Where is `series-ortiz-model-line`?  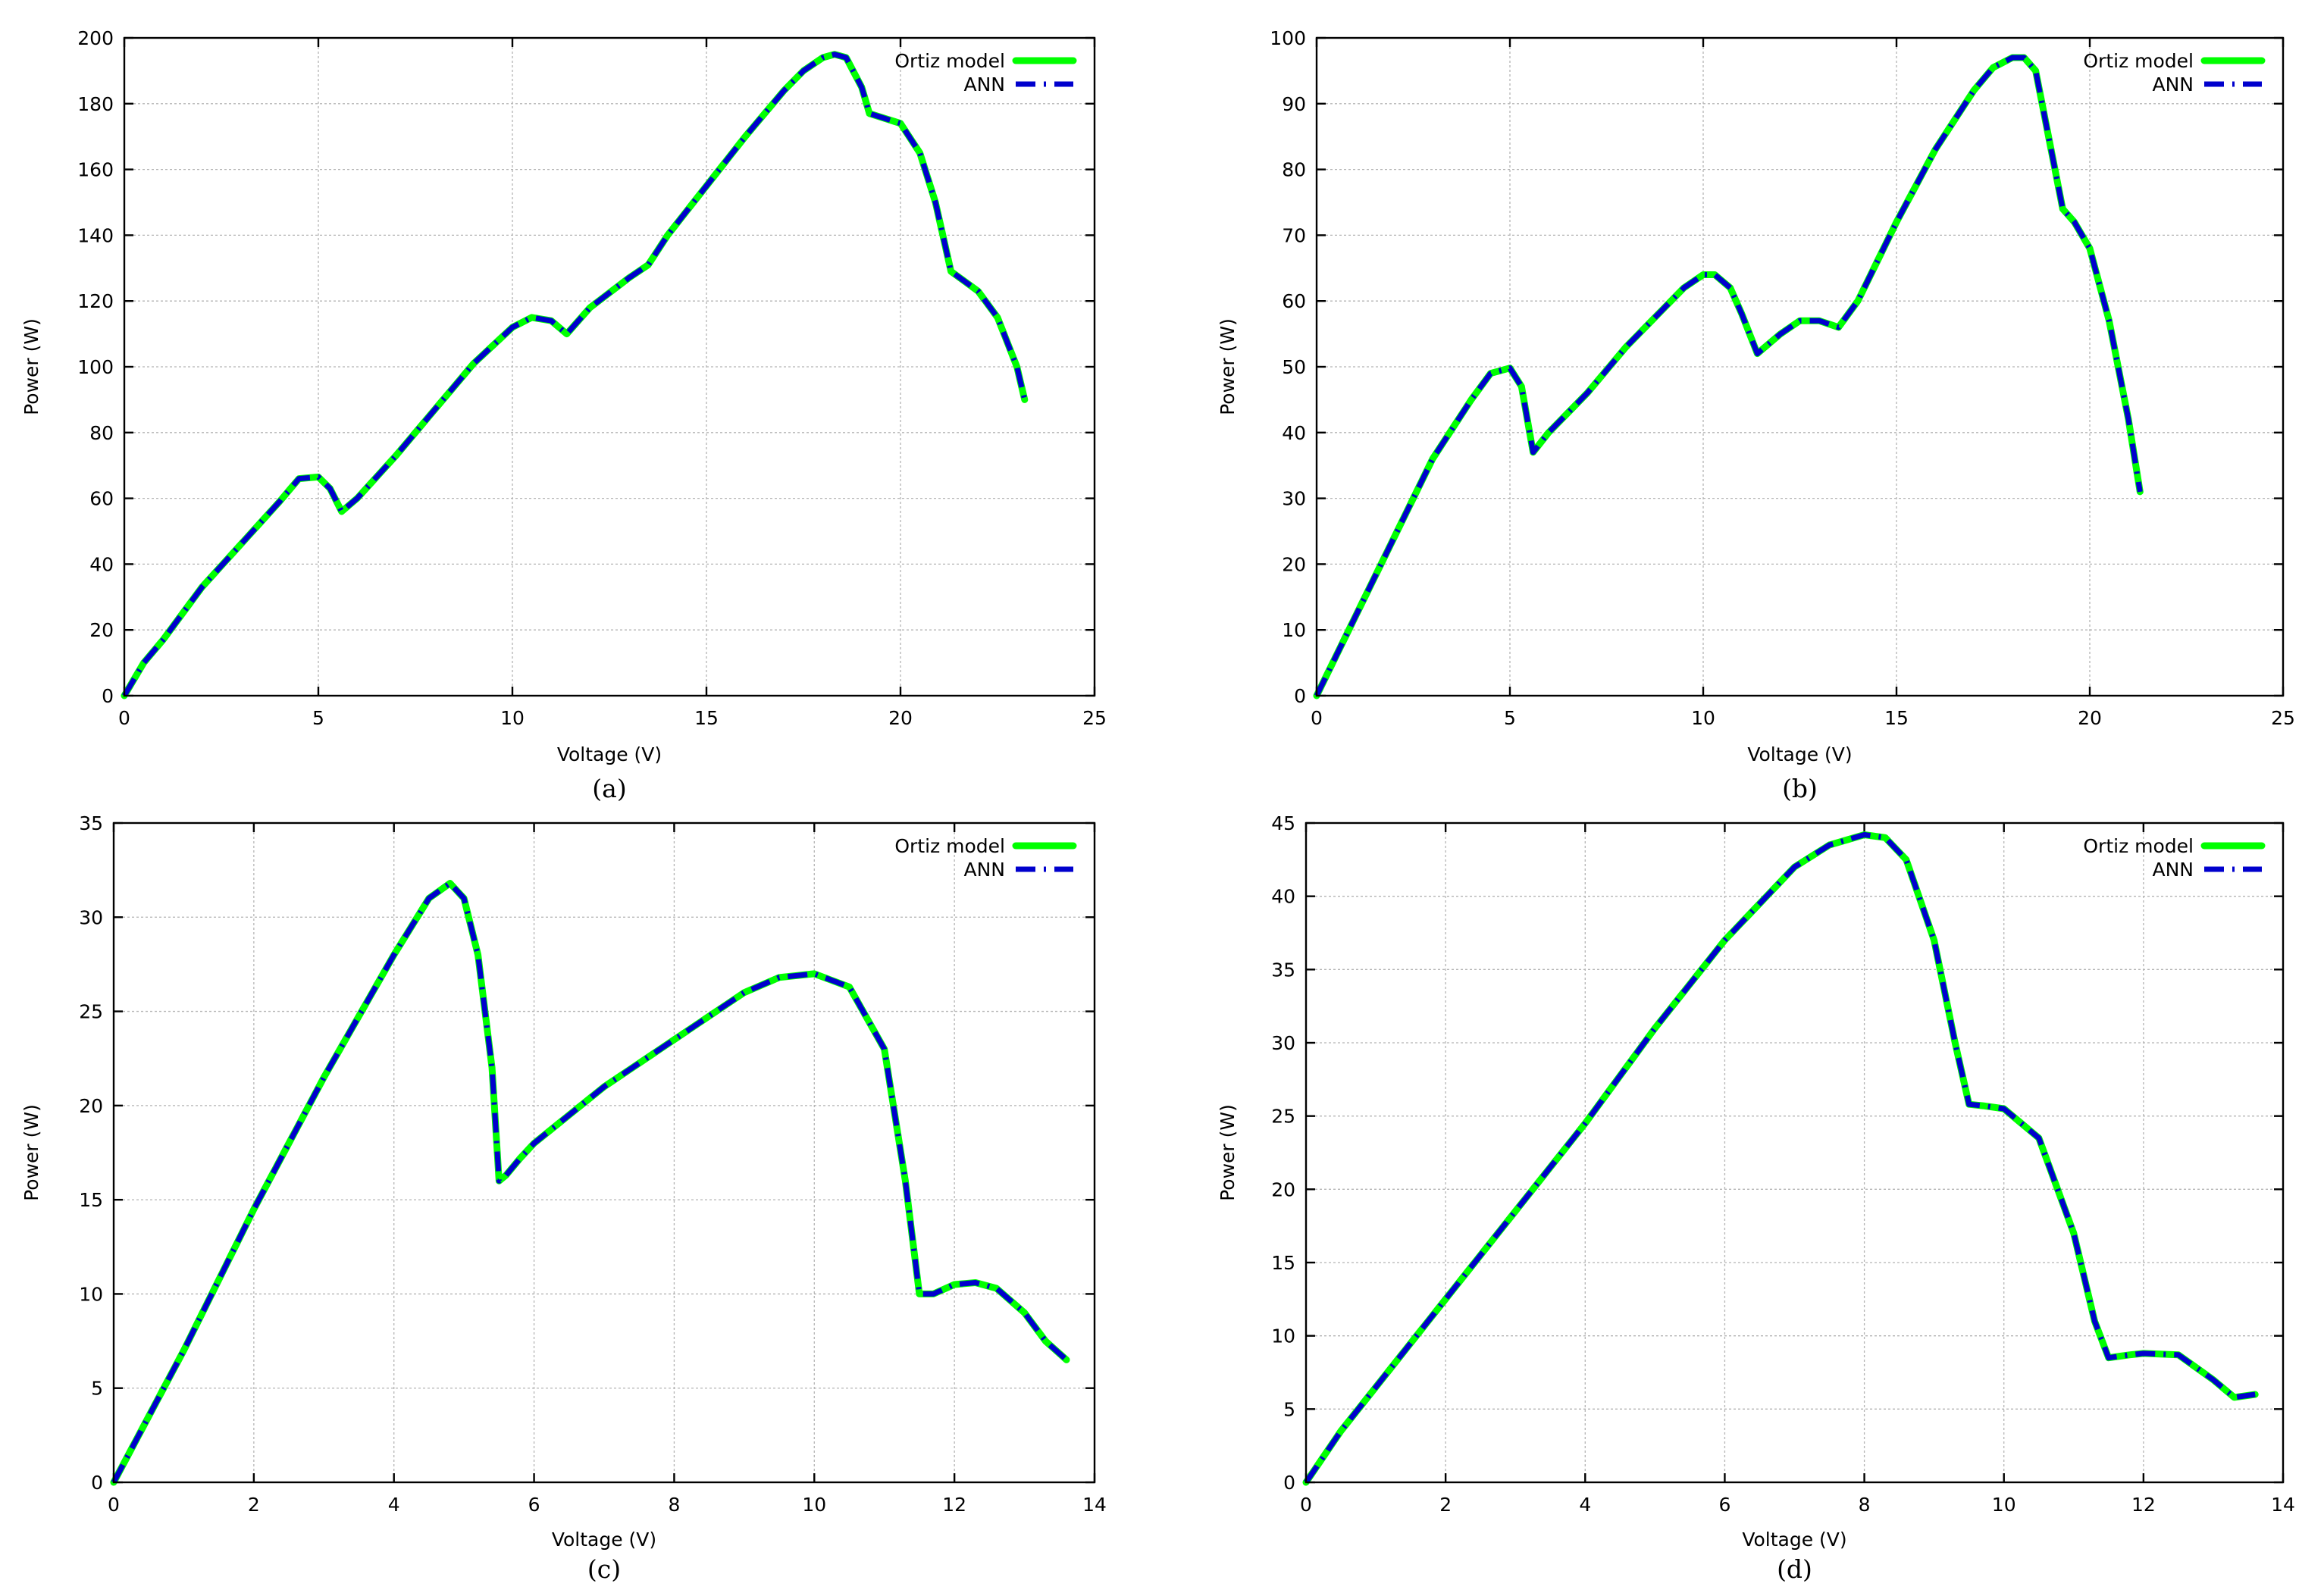
series-ortiz-model-line is located at coordinates (1728, 376).